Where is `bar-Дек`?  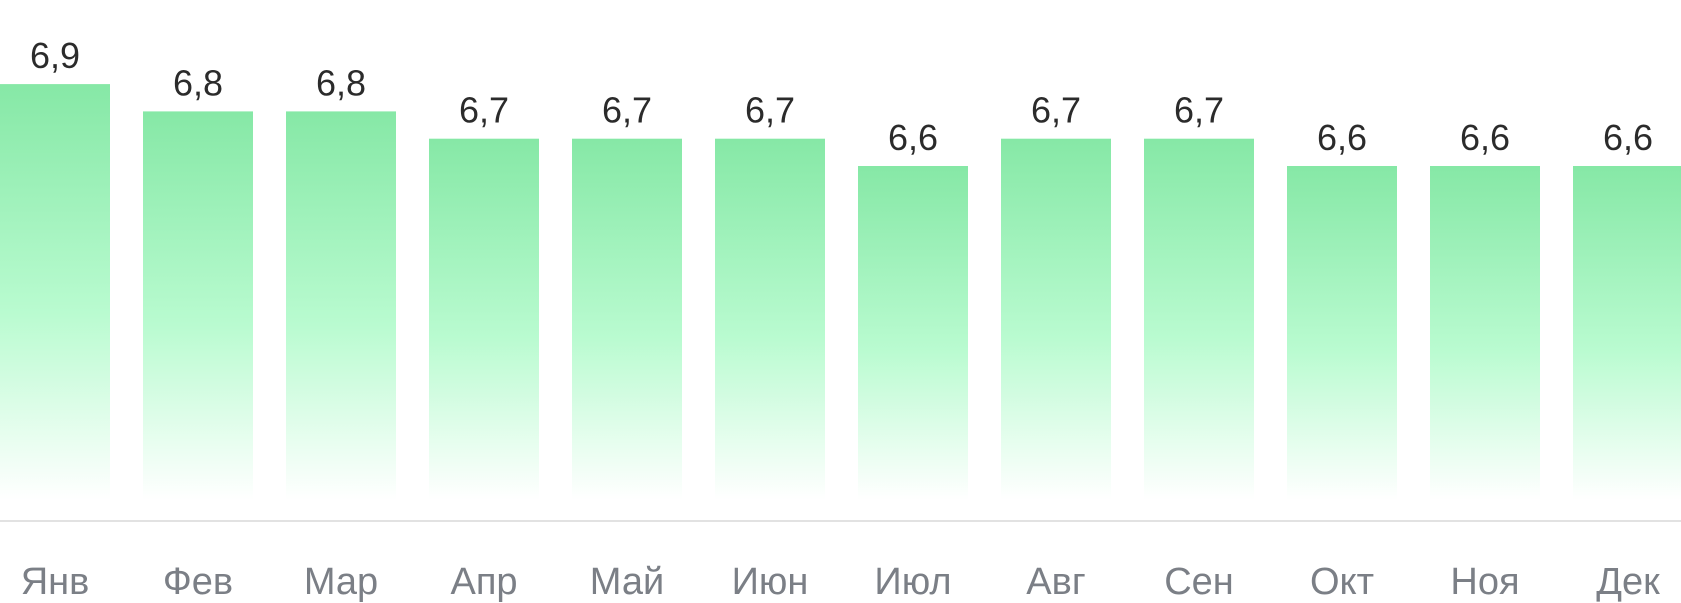 bar-Дек is located at coordinates (1627, 333).